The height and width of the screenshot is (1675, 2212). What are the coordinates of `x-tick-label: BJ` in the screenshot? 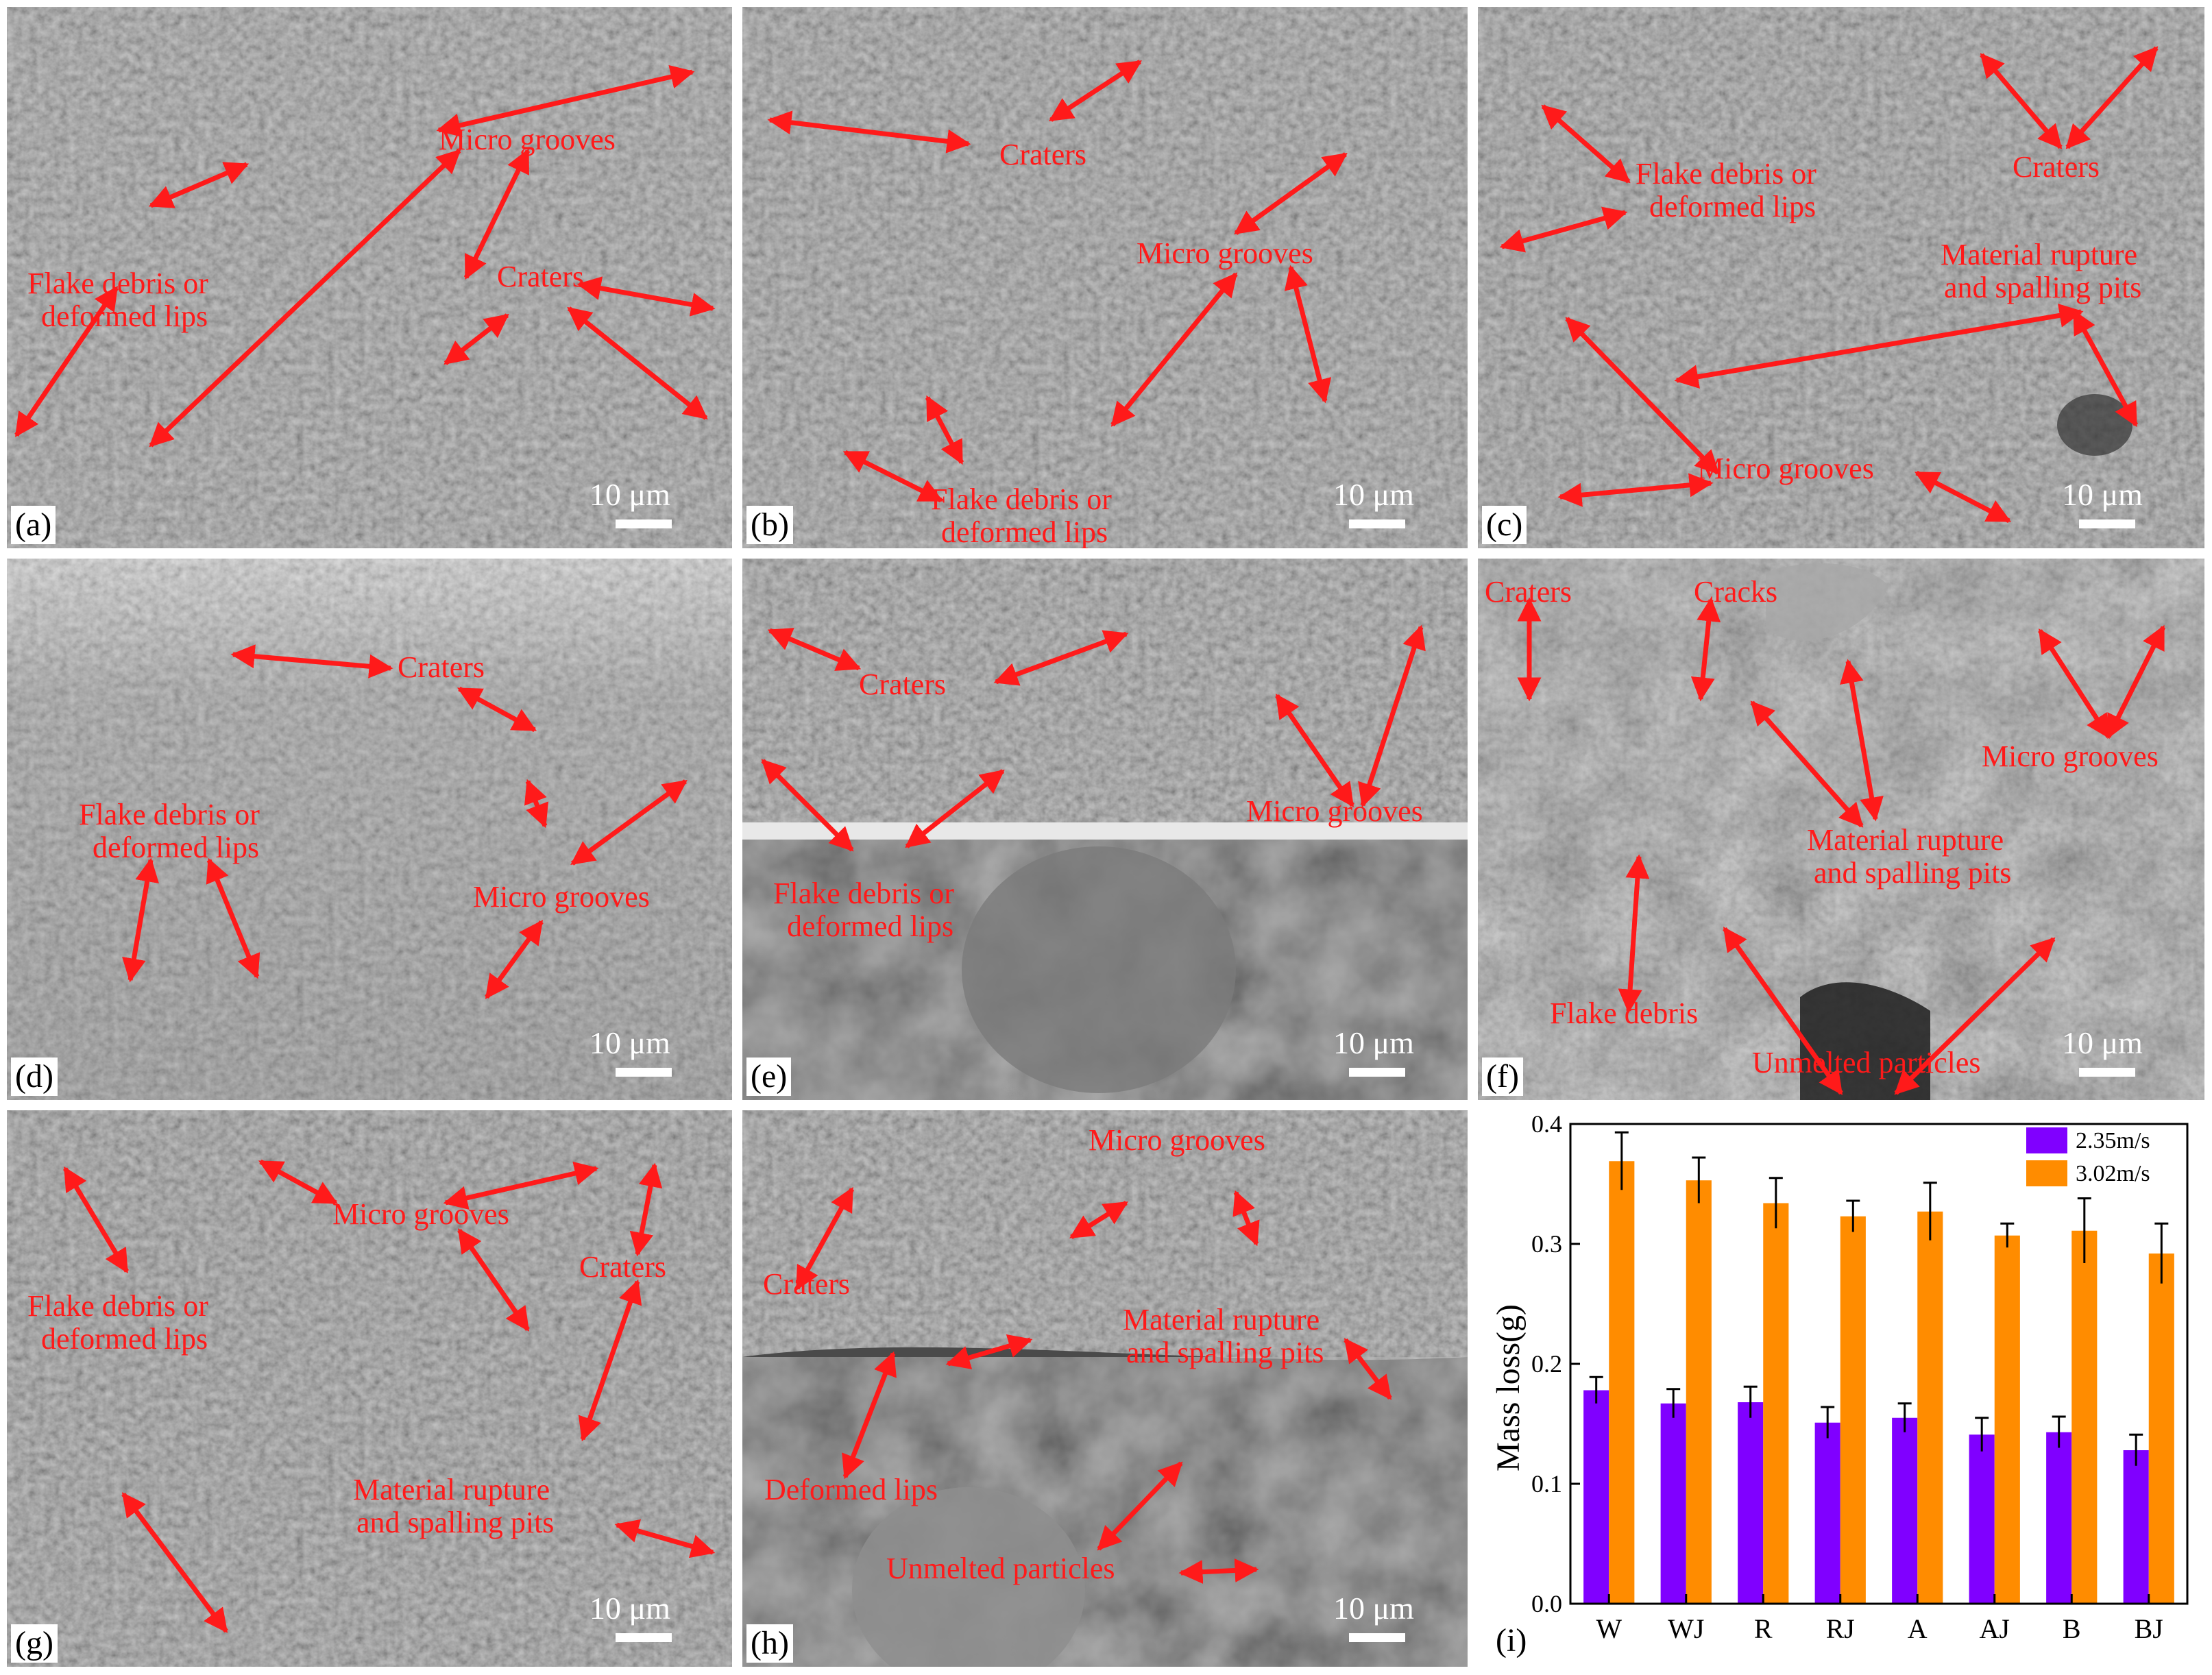 It's located at (2149, 1628).